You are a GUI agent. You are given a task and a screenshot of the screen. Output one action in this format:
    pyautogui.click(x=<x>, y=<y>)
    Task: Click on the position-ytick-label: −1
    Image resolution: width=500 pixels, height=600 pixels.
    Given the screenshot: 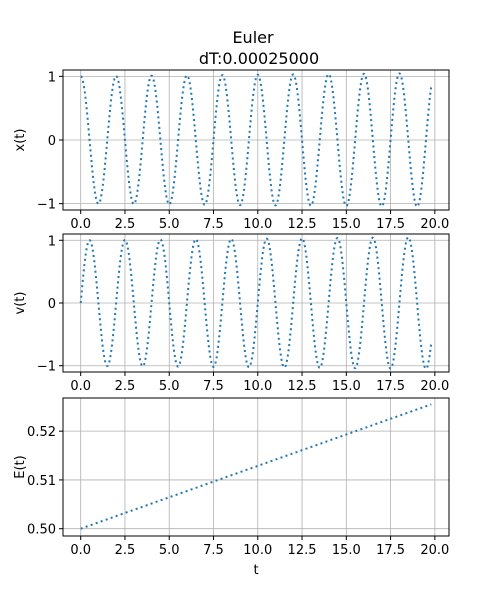 What is the action you would take?
    pyautogui.click(x=46, y=205)
    